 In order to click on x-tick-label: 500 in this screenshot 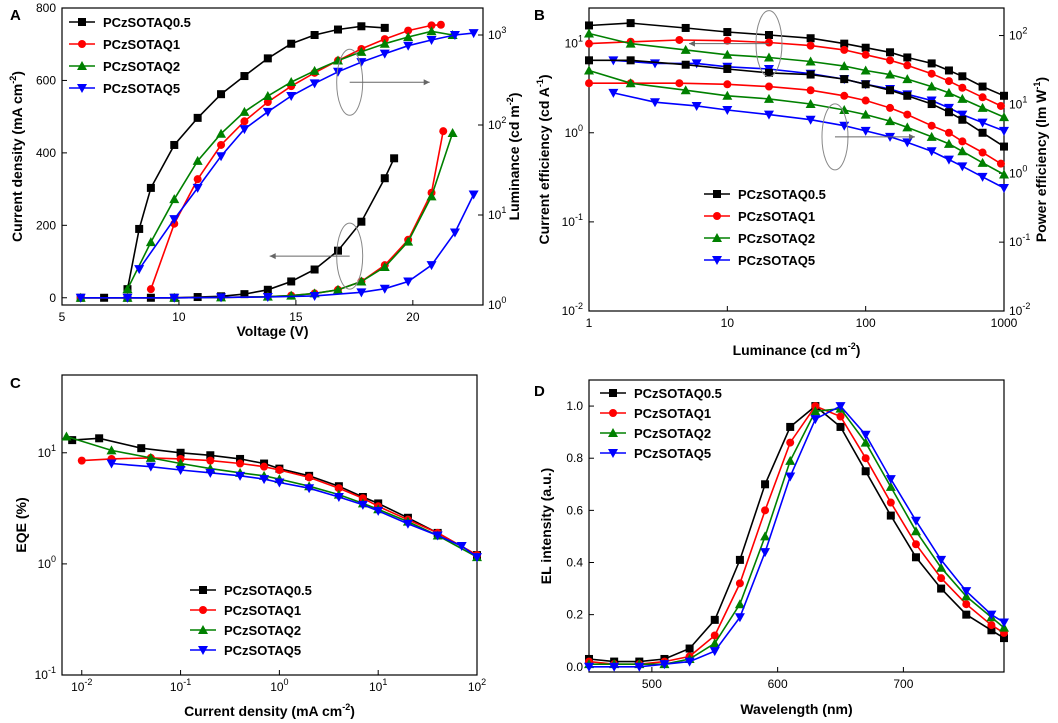, I will do `click(652, 684)`.